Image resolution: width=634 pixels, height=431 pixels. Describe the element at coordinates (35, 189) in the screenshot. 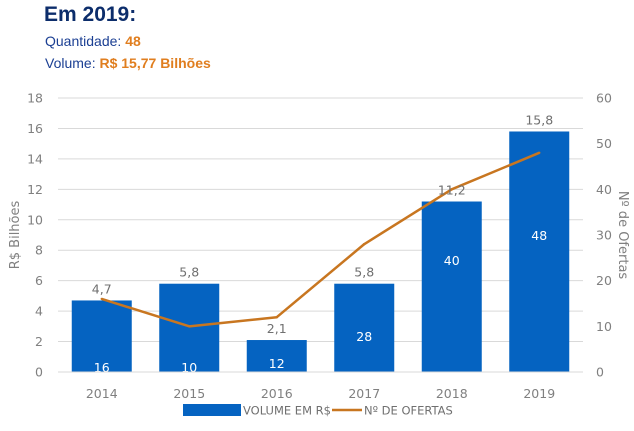

I see `y-tick-label: 12` at that location.